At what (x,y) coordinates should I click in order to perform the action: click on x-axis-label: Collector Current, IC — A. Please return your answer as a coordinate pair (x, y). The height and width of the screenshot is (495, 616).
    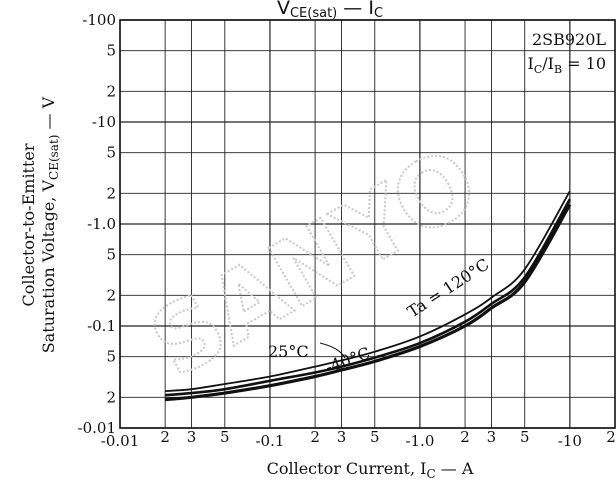
    Looking at the image, I should click on (370, 470).